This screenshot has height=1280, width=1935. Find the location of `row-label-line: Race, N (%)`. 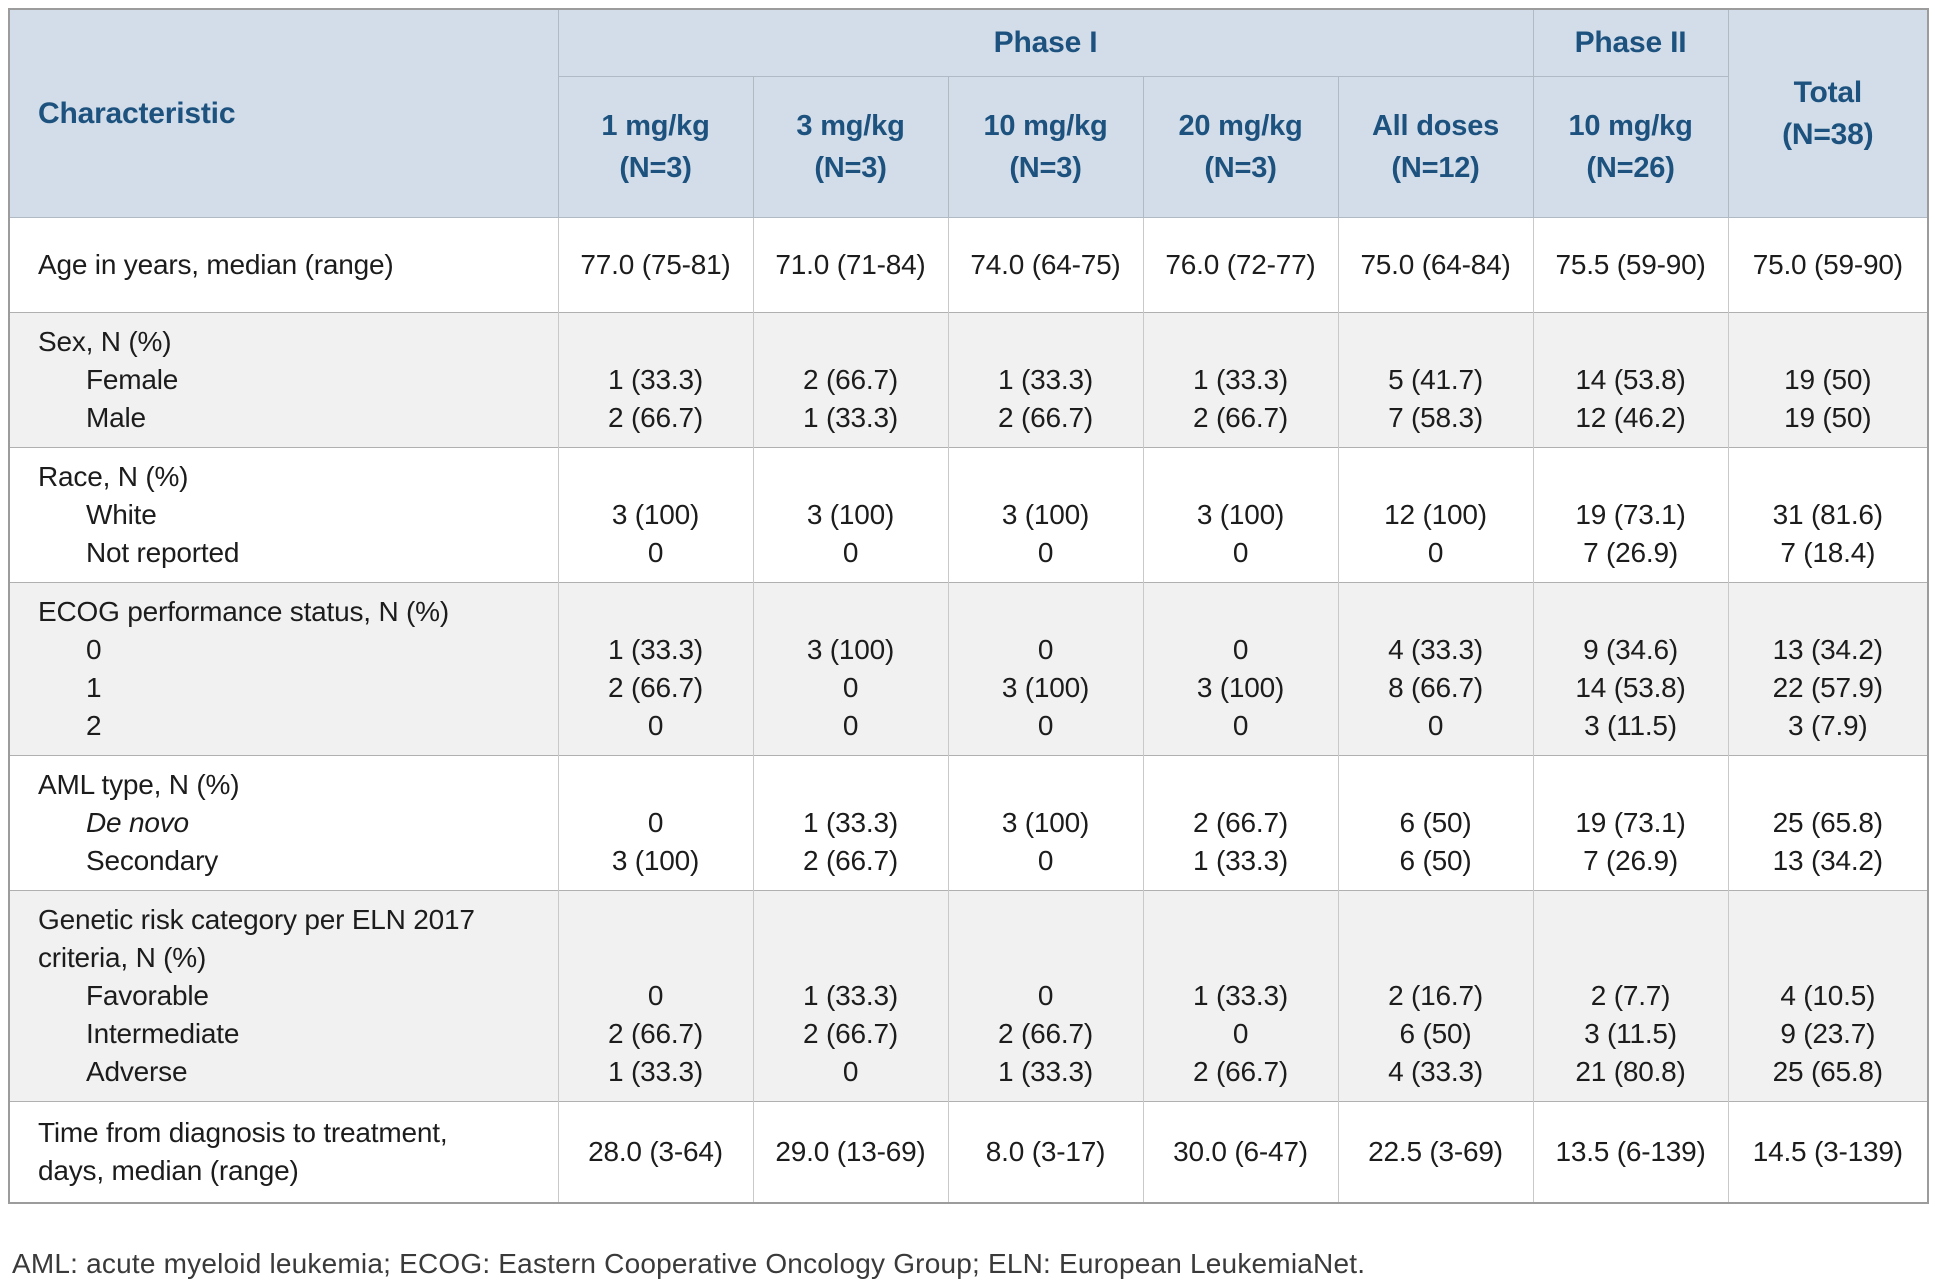

row-label-line: Race, N (%) is located at coordinates (113, 476).